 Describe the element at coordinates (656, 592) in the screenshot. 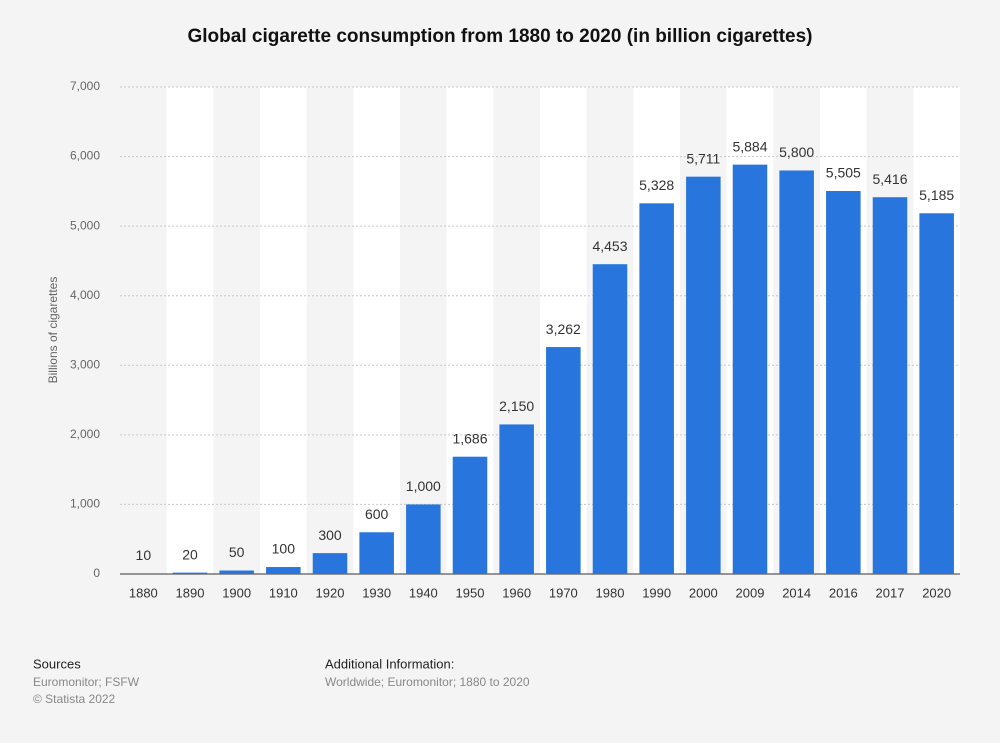

I see `x-tick-label: 1990` at that location.